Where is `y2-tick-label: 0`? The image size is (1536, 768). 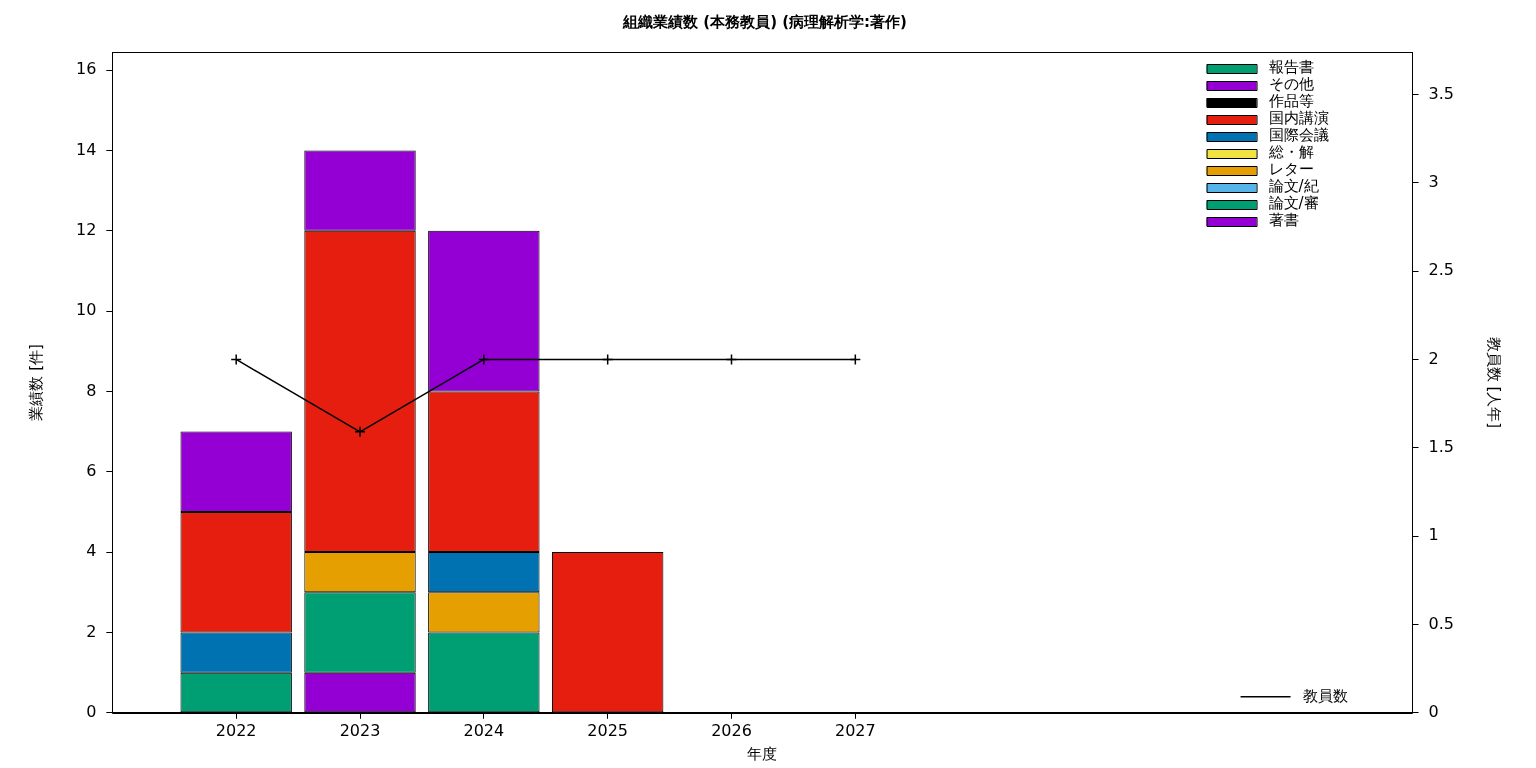 y2-tick-label: 0 is located at coordinates (1433, 711).